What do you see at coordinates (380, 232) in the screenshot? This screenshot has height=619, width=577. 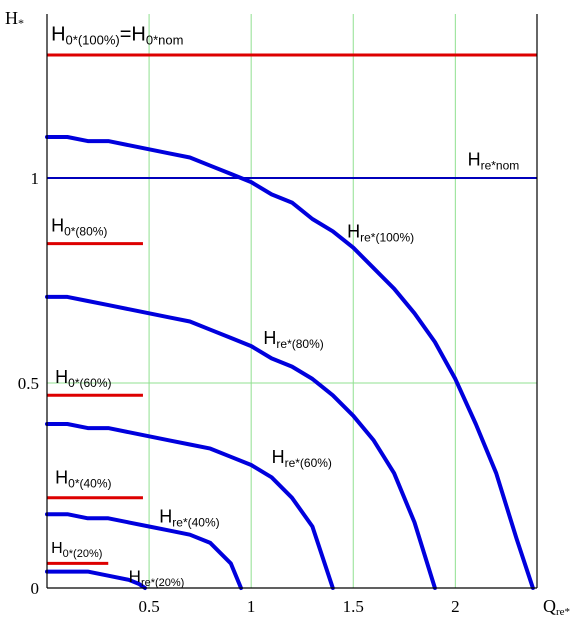 I see `label-hre-100: Hre*(100%)` at bounding box center [380, 232].